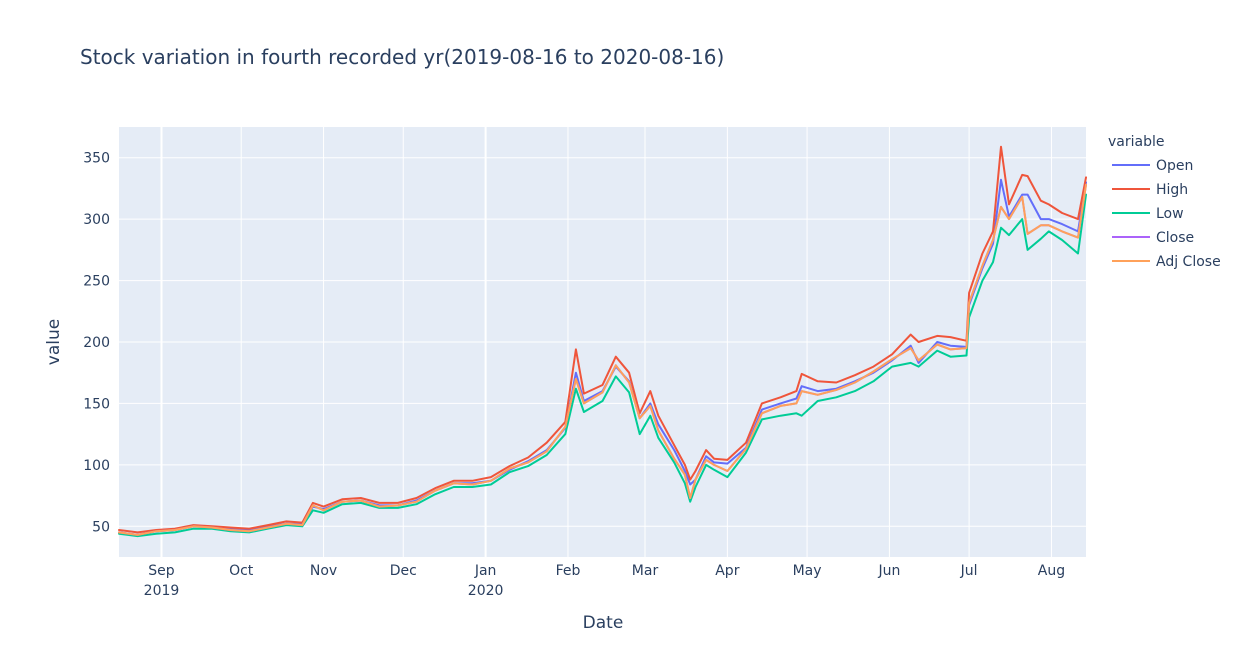  I want to click on x-tick-label: Jun, so click(888, 571).